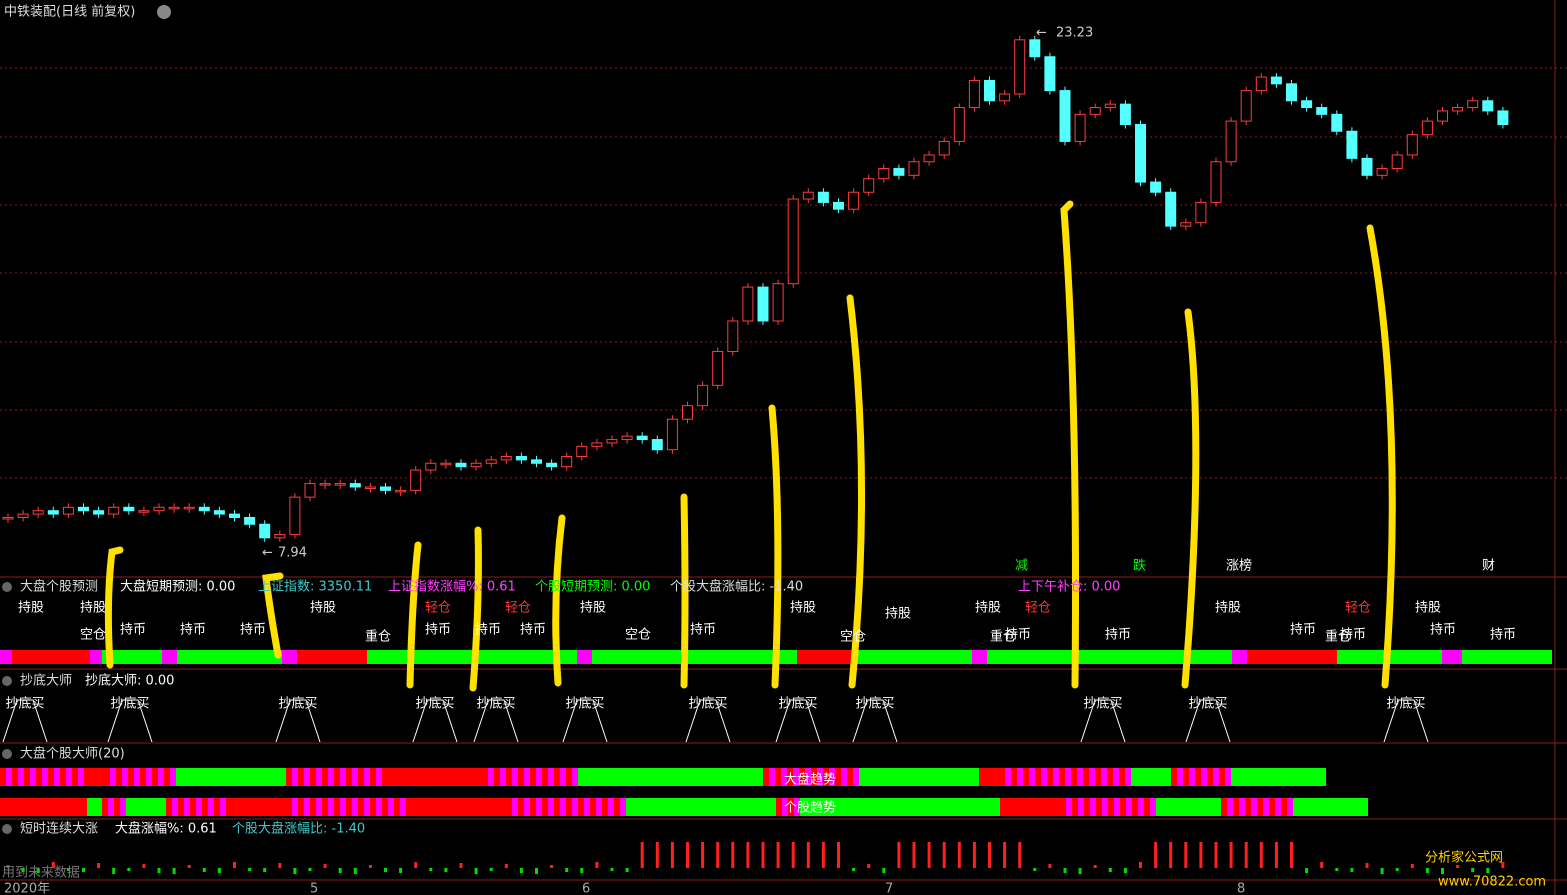  Describe the element at coordinates (164, 12) in the screenshot. I see `dropdown-icon` at that location.